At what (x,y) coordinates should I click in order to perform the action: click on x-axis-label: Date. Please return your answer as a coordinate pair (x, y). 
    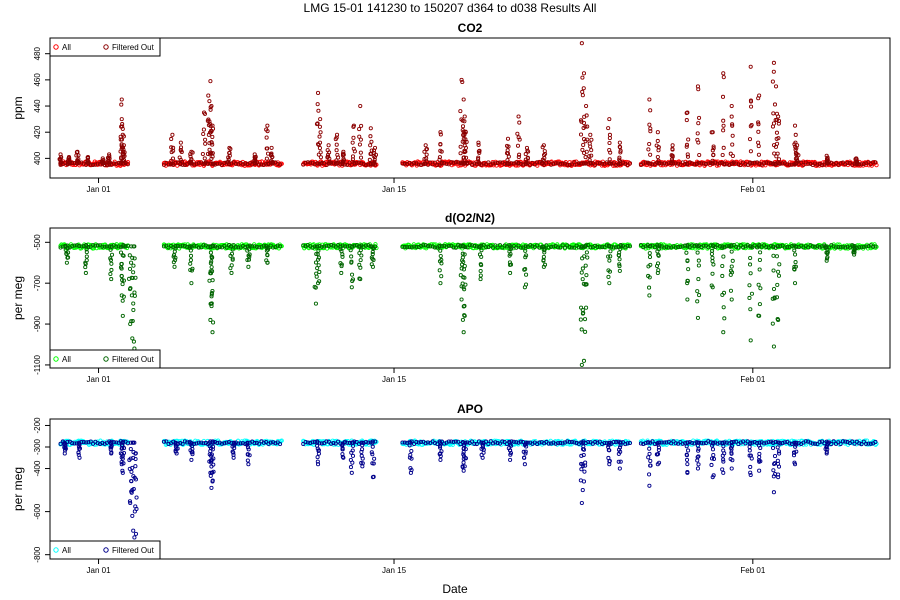
    Looking at the image, I should click on (455, 589).